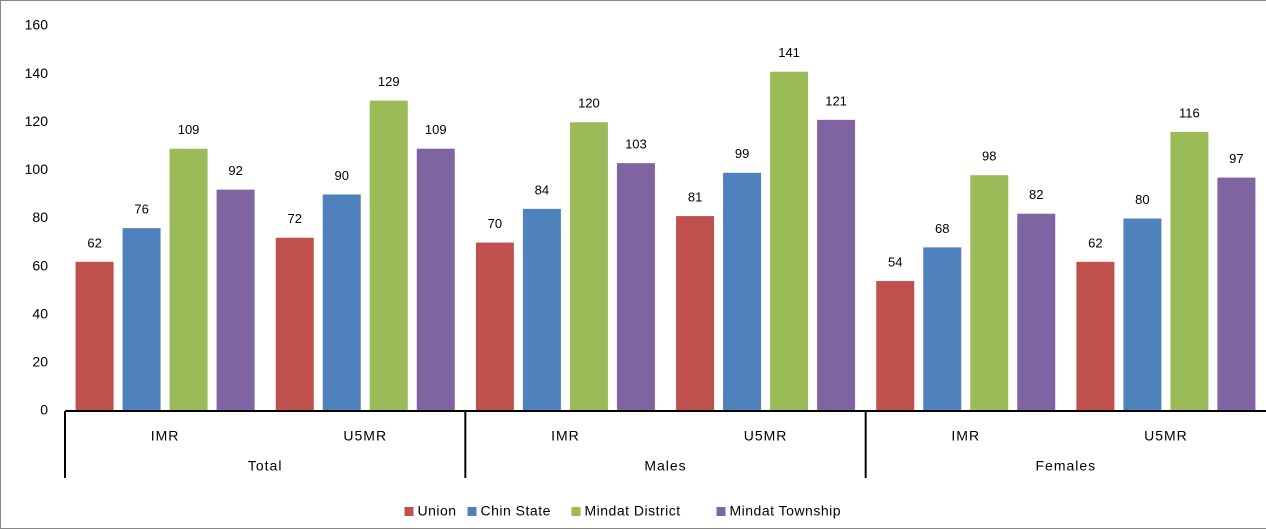  I want to click on data-label: 99, so click(742, 153).